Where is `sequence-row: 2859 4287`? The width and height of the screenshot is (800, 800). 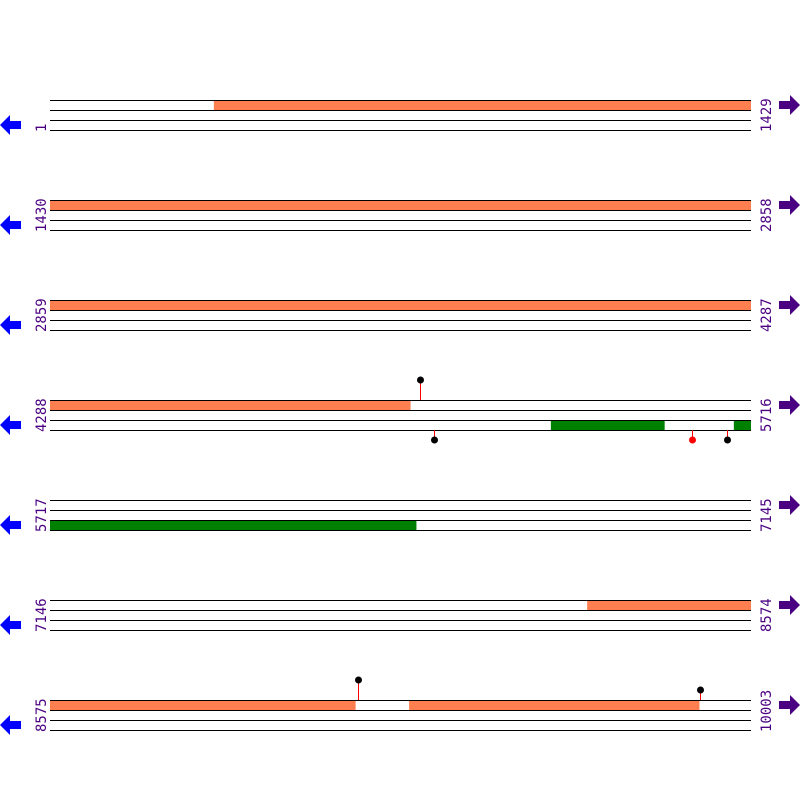 sequence-row: 2859 4287 is located at coordinates (400, 315).